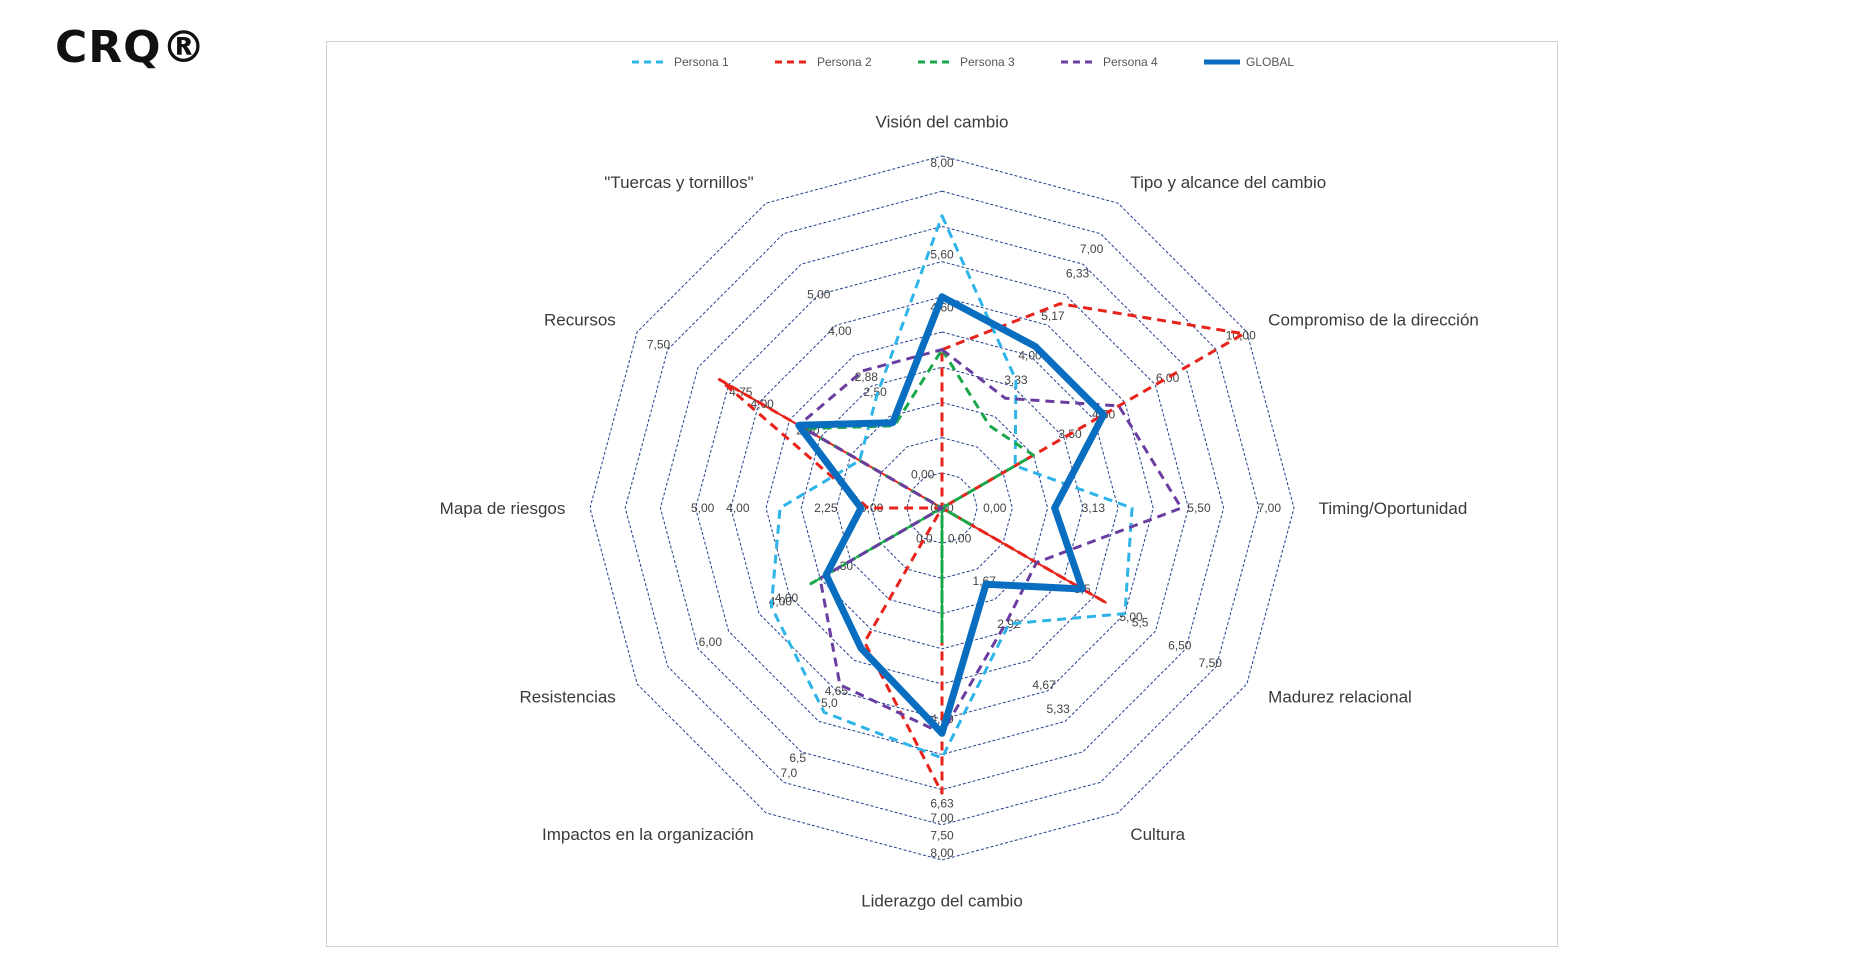  Describe the element at coordinates (942, 901) in the screenshot. I see `axis-label: Liderazgo del cambio` at that location.